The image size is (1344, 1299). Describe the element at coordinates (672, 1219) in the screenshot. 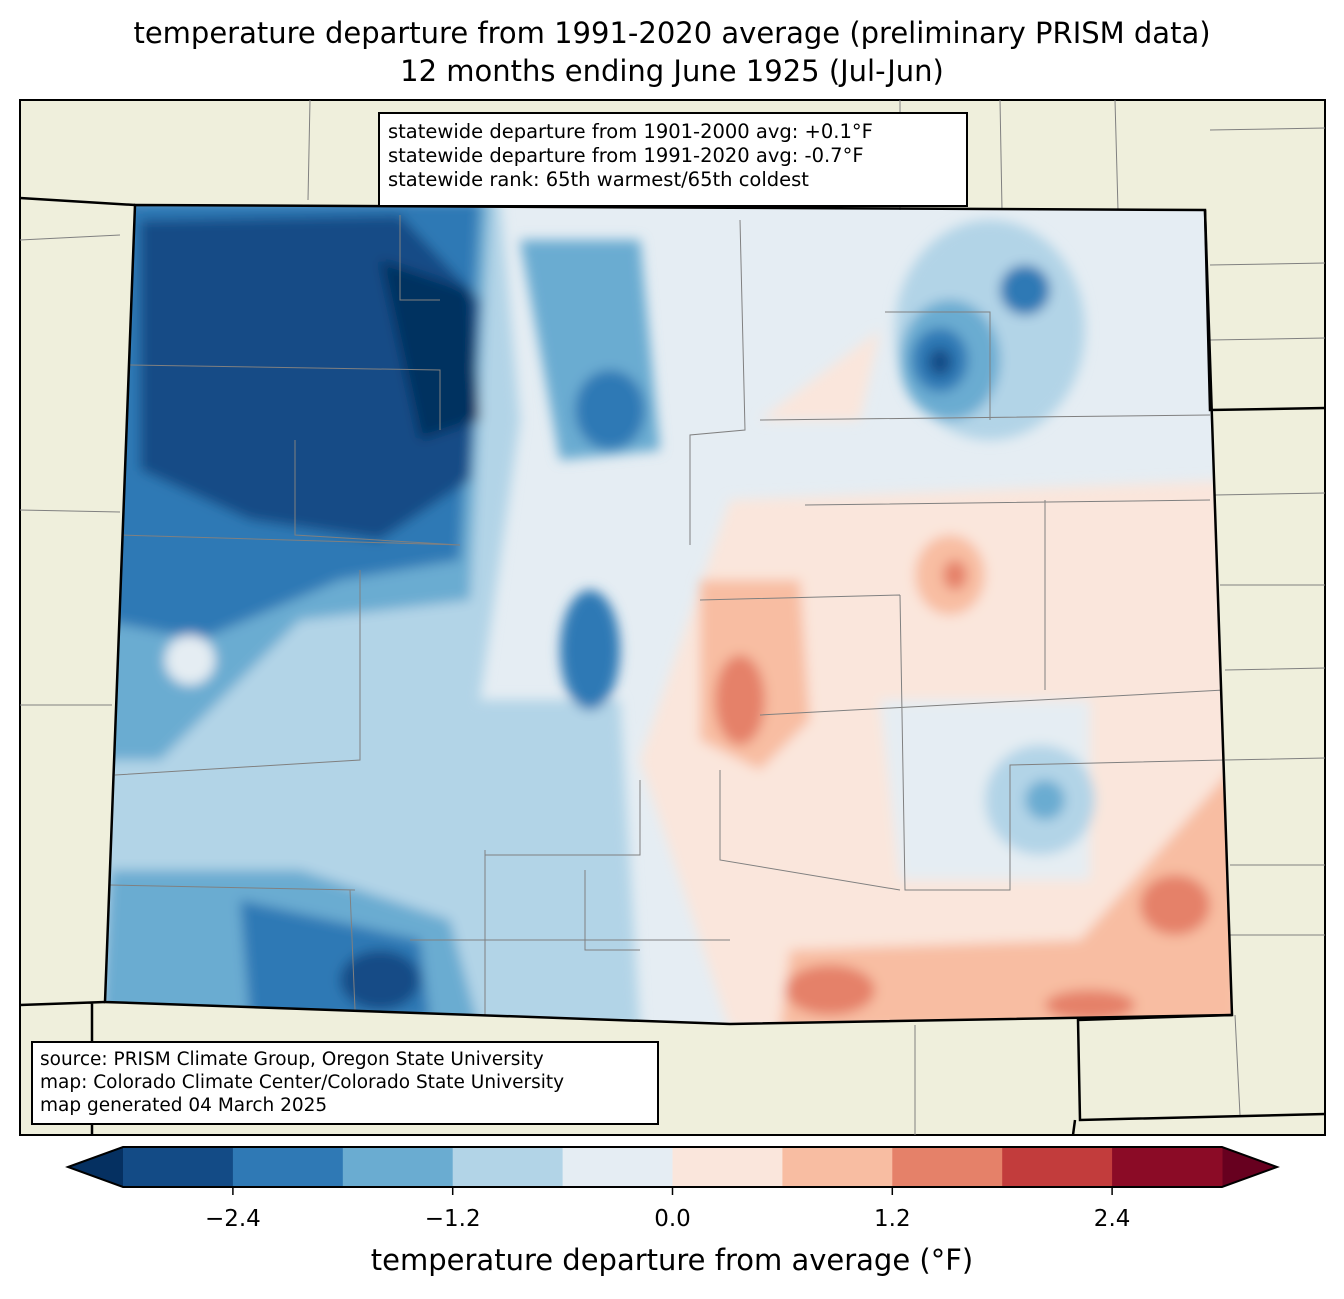

I see `colorbar-tick-label: 0.0` at that location.